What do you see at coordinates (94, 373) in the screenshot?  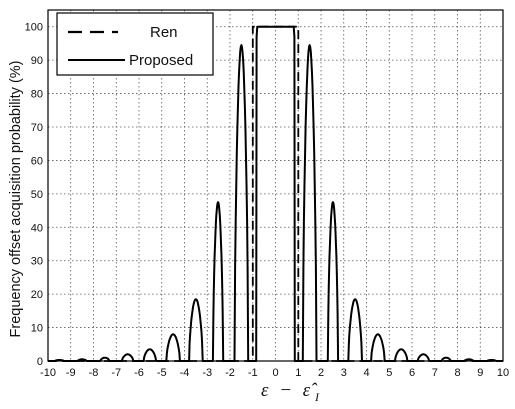 I see `x-tick-label: -8` at bounding box center [94, 373].